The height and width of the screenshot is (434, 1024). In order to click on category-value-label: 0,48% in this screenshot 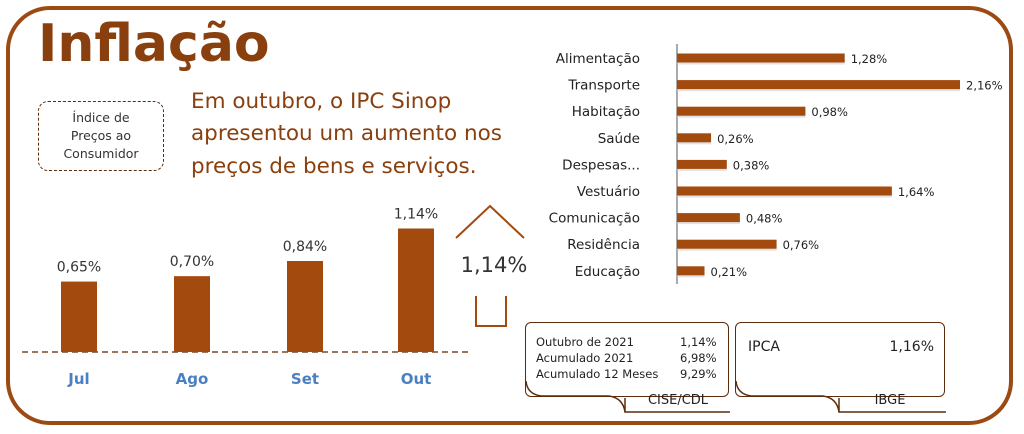, I will do `click(764, 219)`.